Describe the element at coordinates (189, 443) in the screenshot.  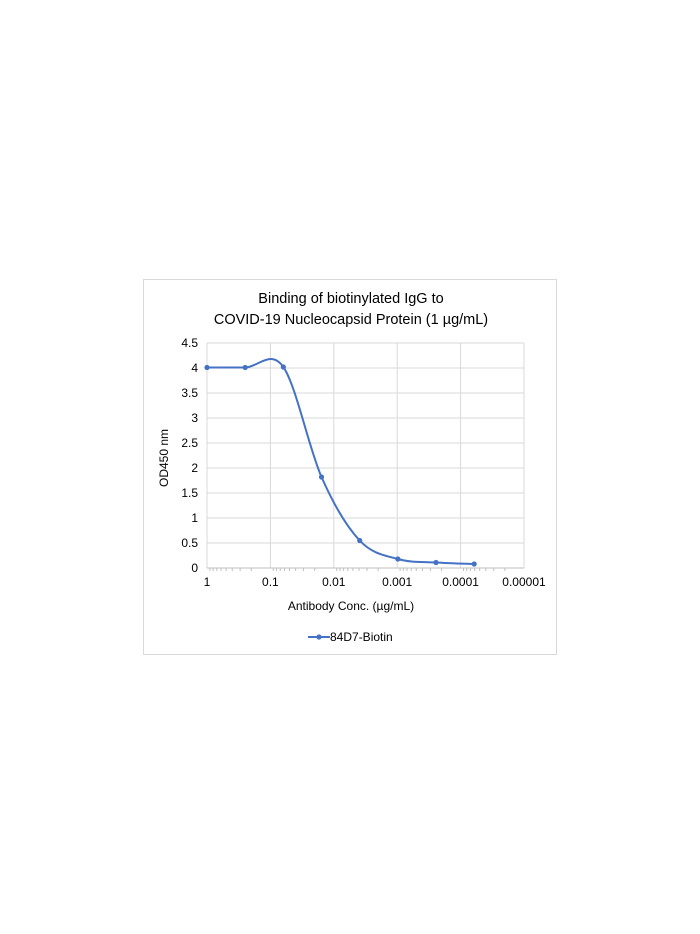
I see `y-tick-label: 2.5` at that location.